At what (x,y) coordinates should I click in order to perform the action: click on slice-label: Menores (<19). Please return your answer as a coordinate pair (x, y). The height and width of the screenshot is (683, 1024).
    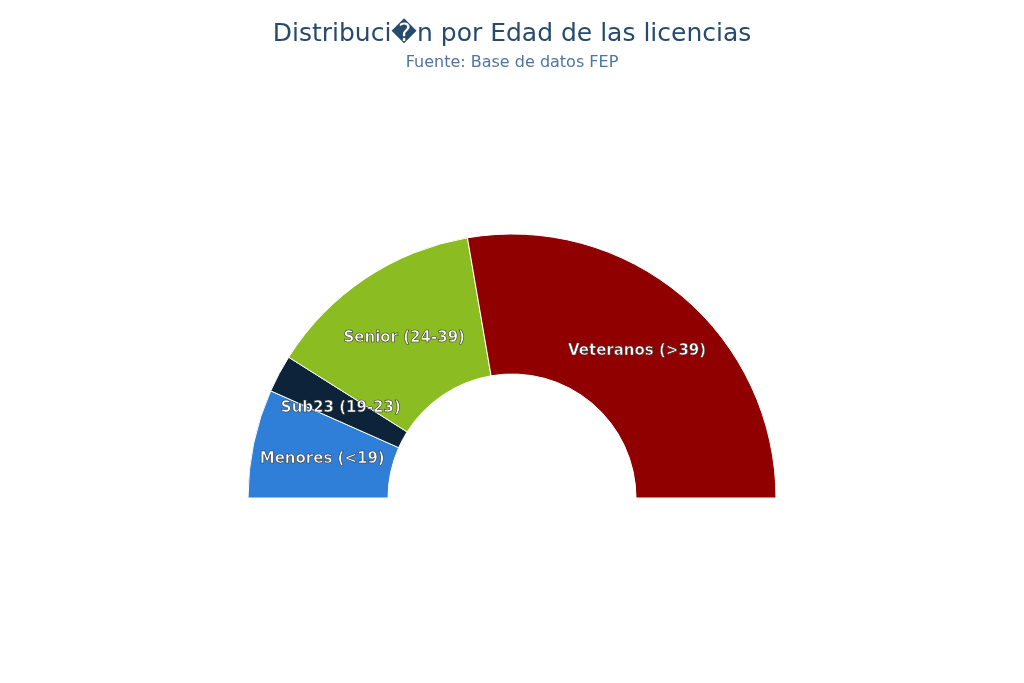
    Looking at the image, I should click on (322, 457).